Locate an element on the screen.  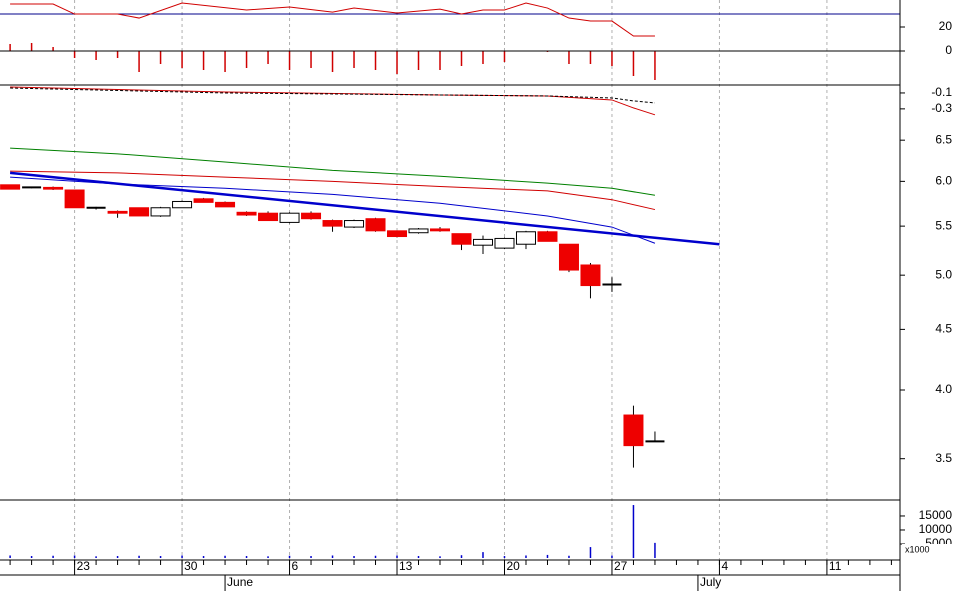
y-tick-label: 5.5 is located at coordinates (943, 225).